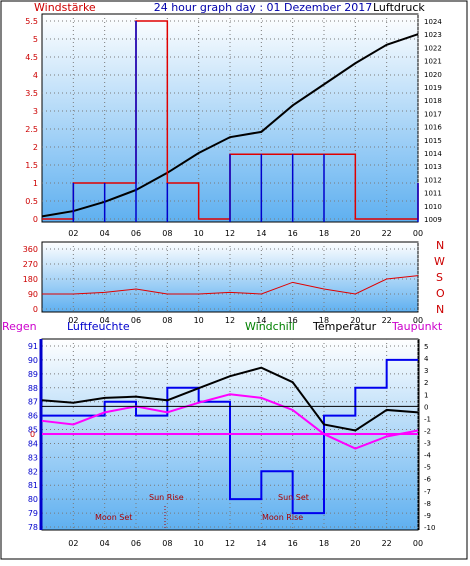  I want to click on left-tick-label: 79, so click(33, 513).